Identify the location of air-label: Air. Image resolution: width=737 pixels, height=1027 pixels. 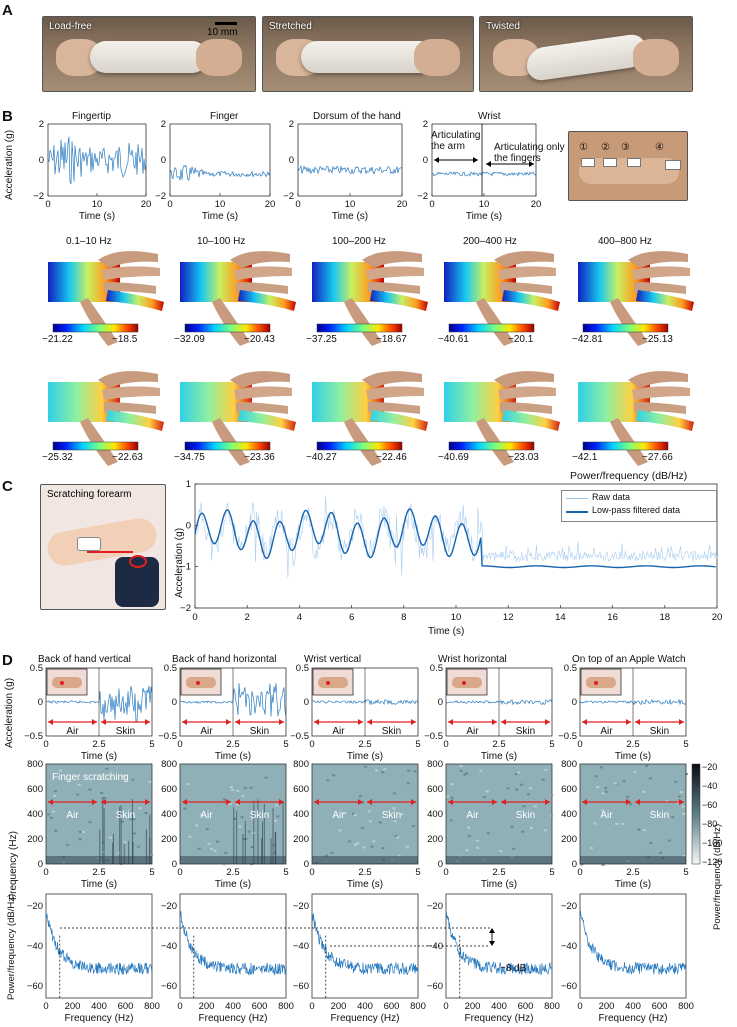
(72, 731).